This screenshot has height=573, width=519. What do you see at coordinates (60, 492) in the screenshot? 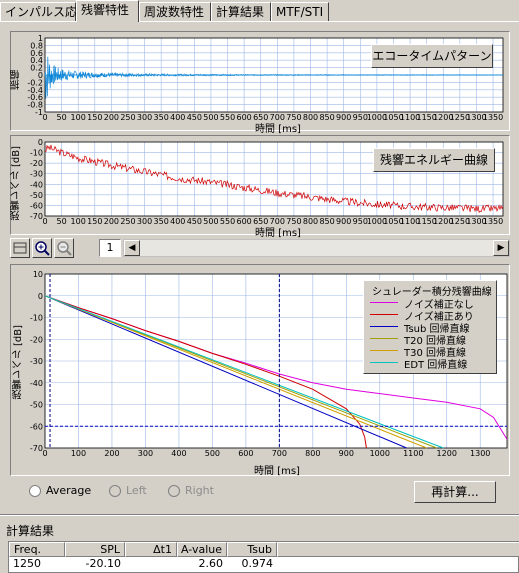
I see `radio-average: Average` at bounding box center [60, 492].